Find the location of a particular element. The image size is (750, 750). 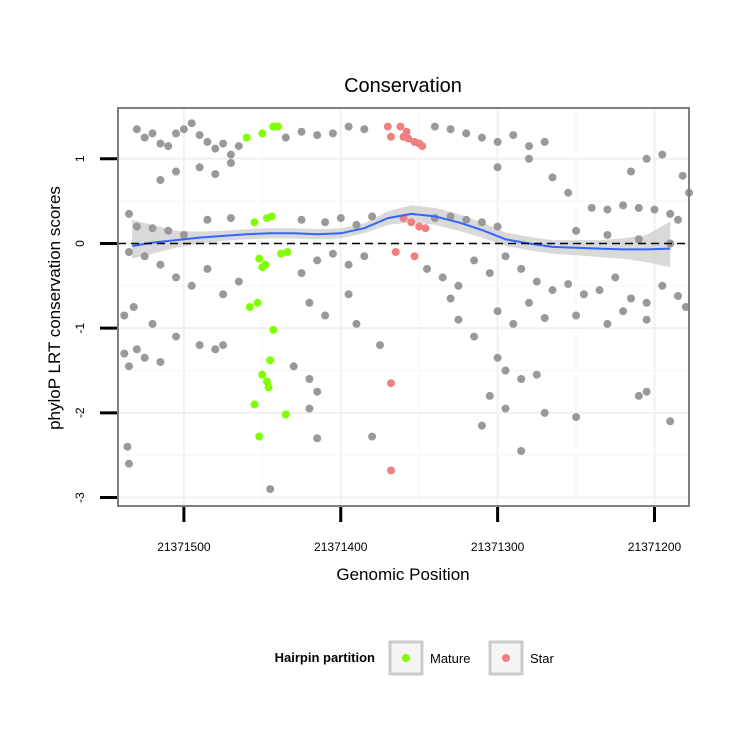

y-tick-label: -2 is located at coordinates (80, 412).